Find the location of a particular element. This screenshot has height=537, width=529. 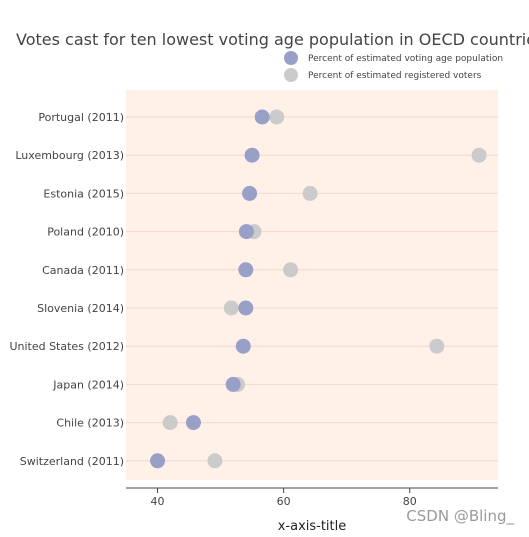

y-tick-label: Canada (2011) is located at coordinates (83, 270).